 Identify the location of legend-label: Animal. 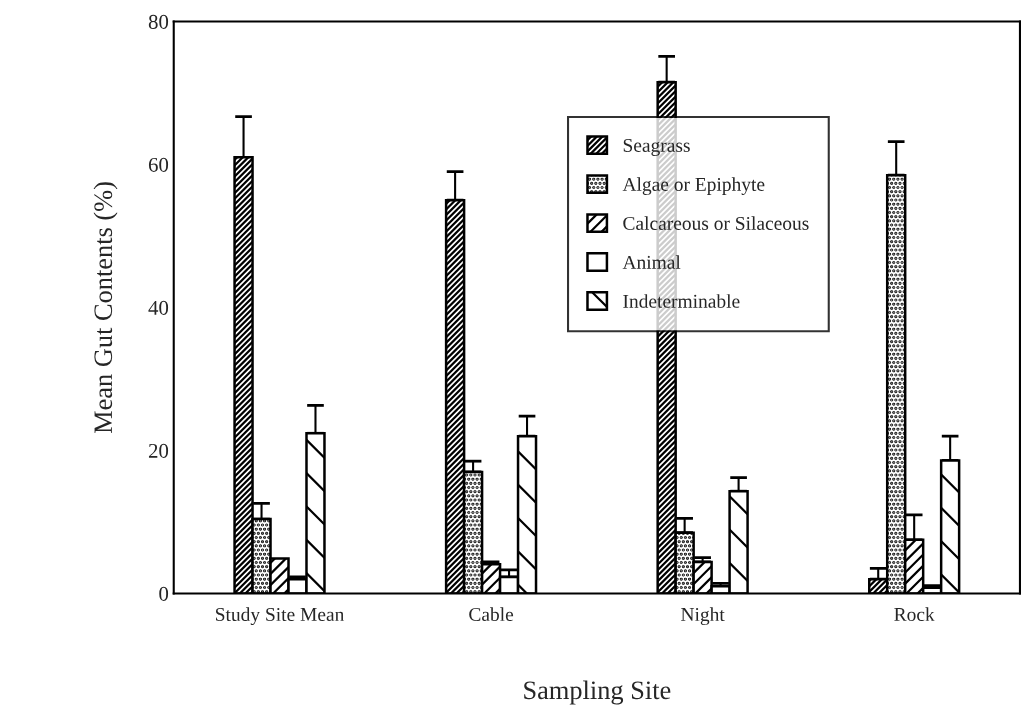
(651, 262).